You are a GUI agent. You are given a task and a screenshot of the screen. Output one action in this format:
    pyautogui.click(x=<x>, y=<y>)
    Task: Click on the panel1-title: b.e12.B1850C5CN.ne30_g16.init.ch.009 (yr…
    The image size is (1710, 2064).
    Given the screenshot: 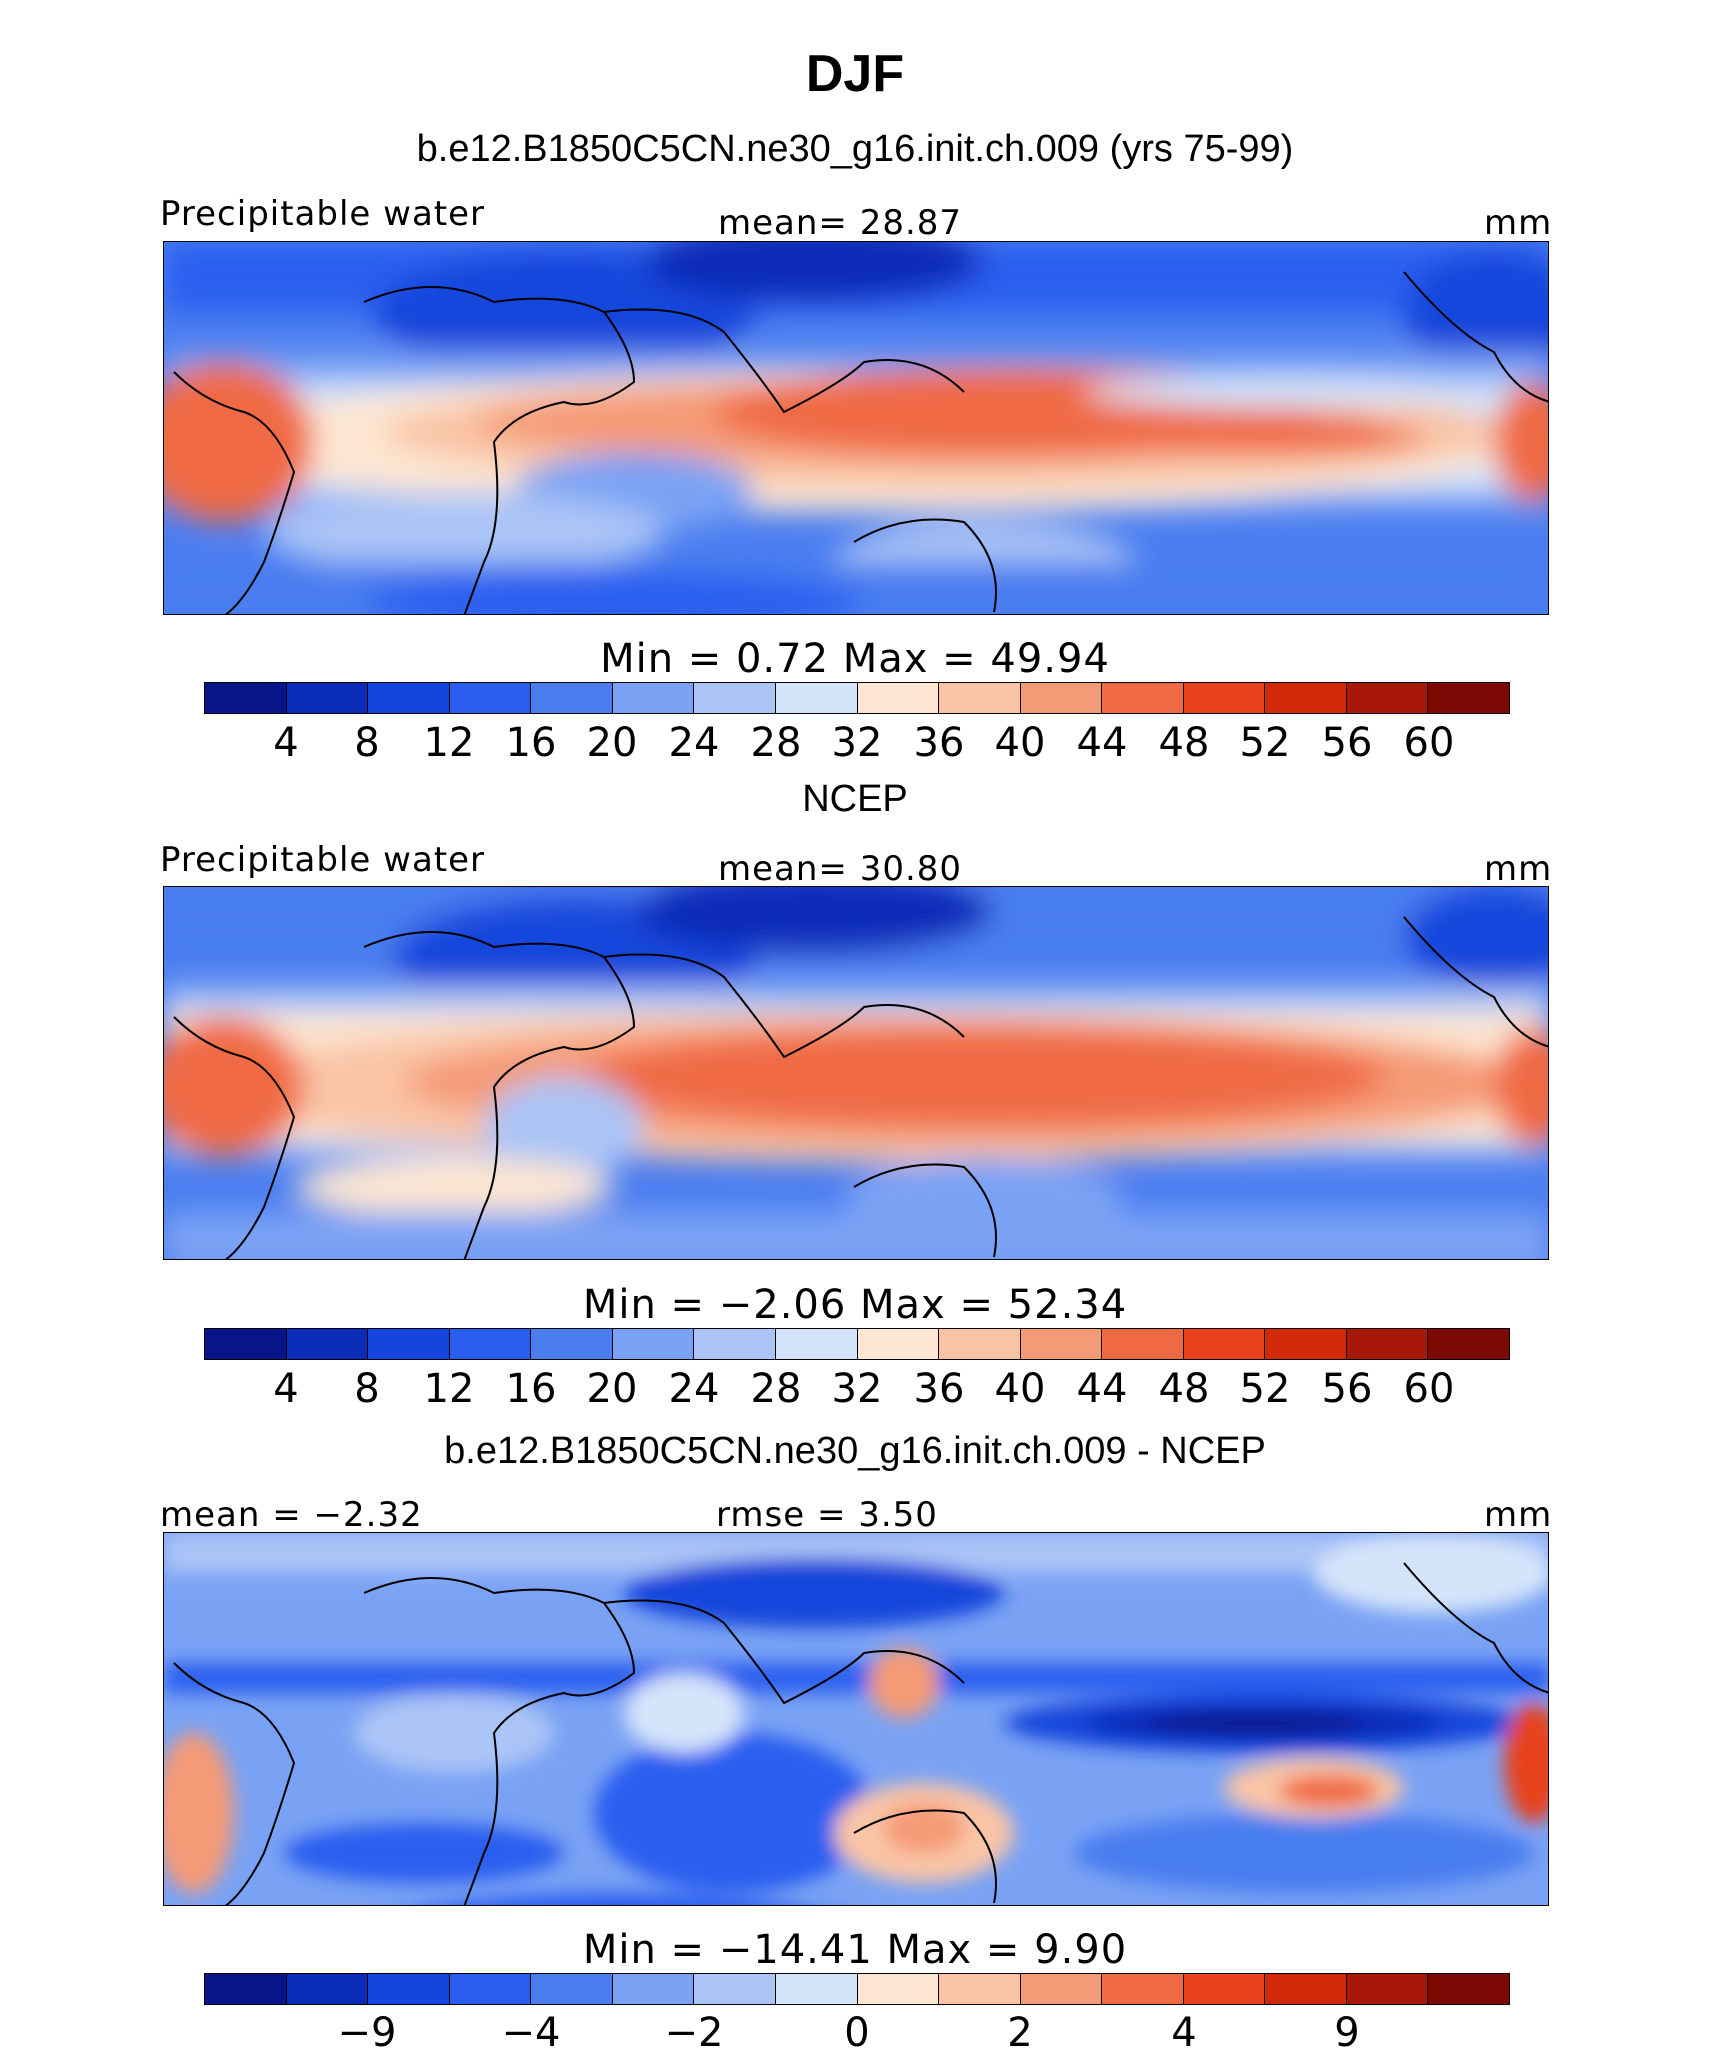 What is the action you would take?
    pyautogui.click(x=855, y=149)
    